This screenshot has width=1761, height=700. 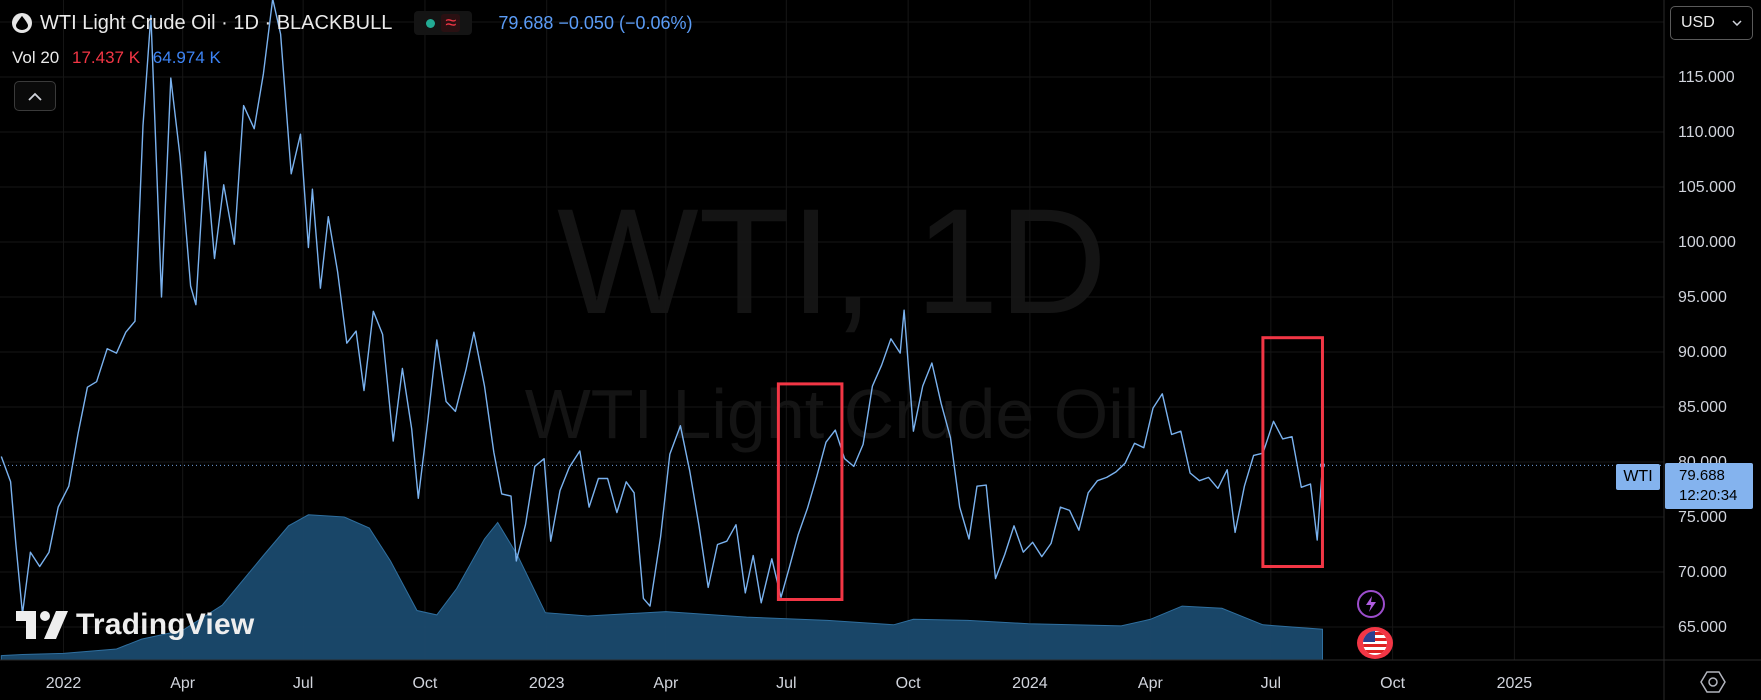 What do you see at coordinates (216, 22) in the screenshot?
I see `symbol-title: WTI Light Crude Oil · 1D · BLACKBULL` at bounding box center [216, 22].